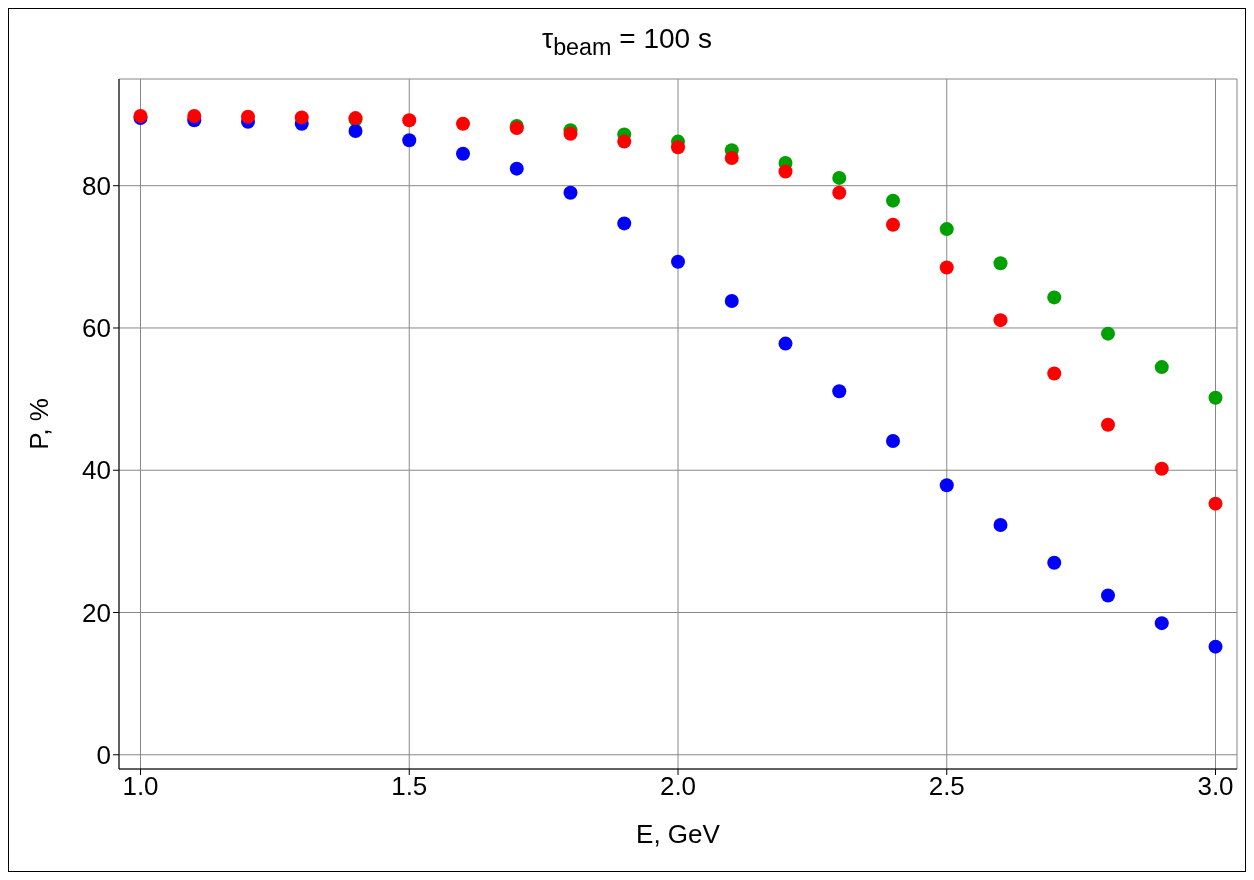 The image size is (1254, 880). I want to click on y-tick-label: 0, so click(103, 755).